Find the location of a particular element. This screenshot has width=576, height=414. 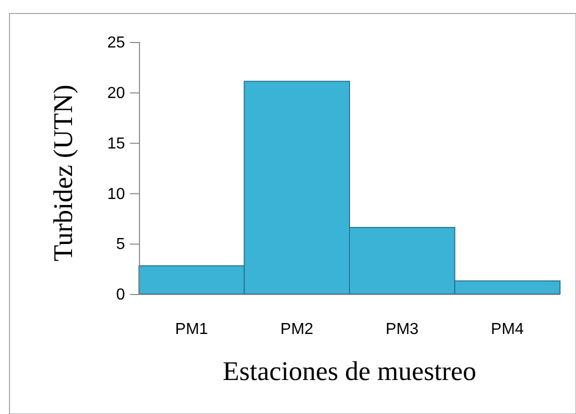

x-tick-label: PM2 is located at coordinates (297, 329).